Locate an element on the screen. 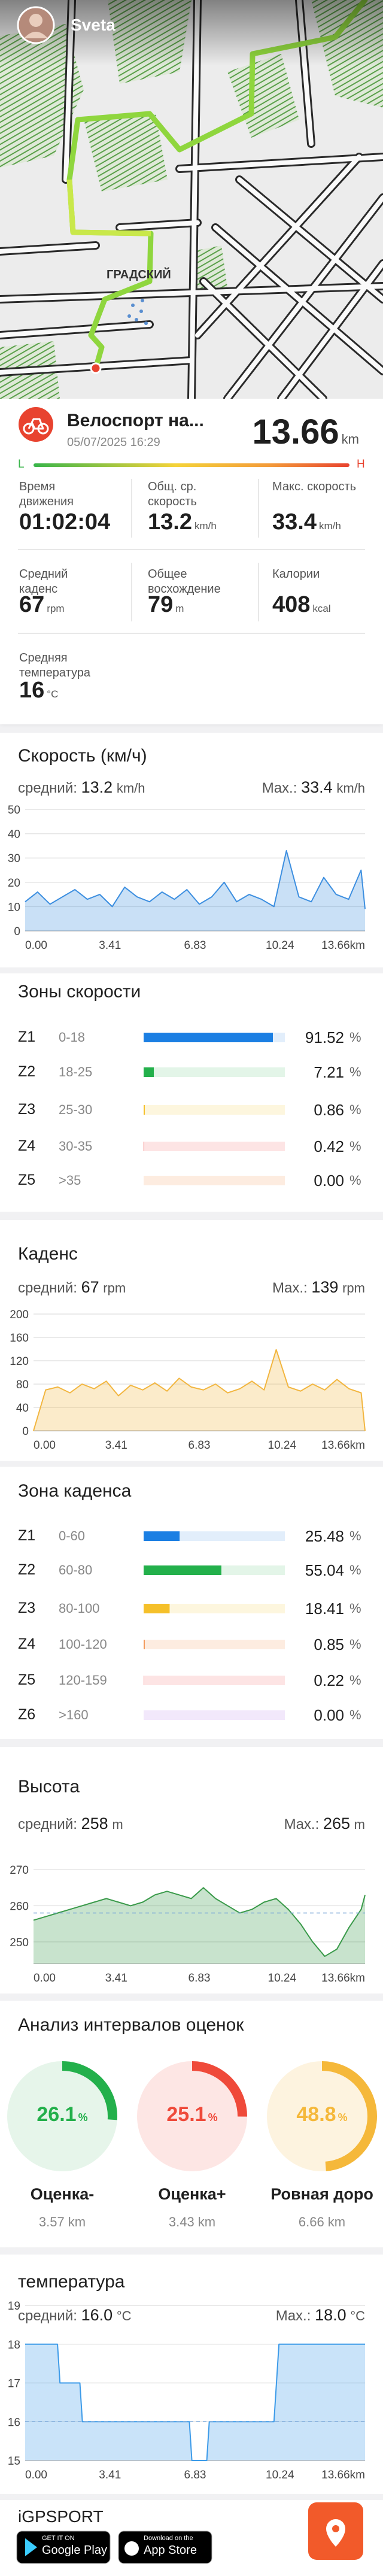 The image size is (383, 2576). google-play-badge: Google Play is located at coordinates (74, 2550).